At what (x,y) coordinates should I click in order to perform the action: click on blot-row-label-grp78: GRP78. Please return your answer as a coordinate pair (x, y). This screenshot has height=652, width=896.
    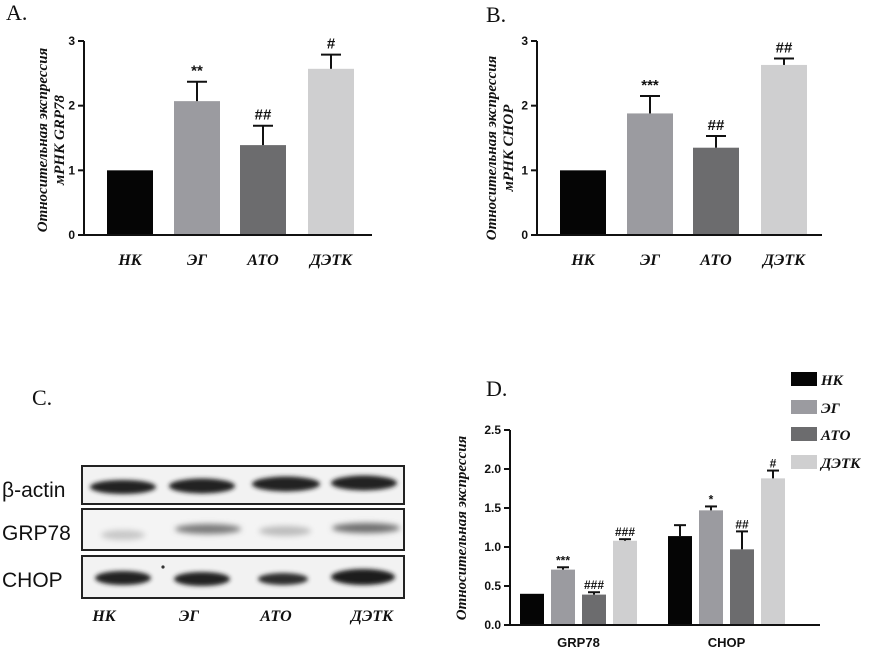
    Looking at the image, I should click on (36, 533).